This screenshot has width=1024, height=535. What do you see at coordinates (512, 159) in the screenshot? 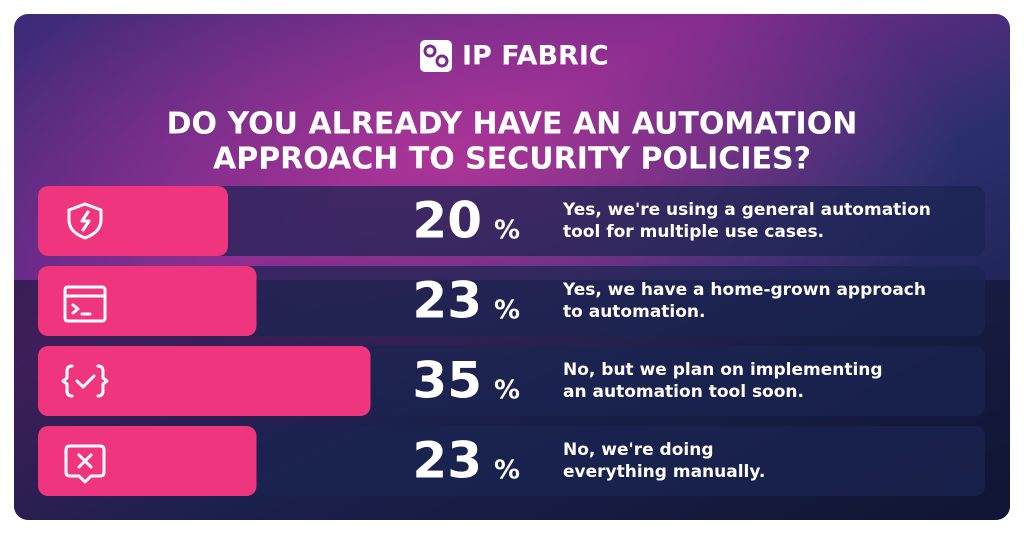
I see `chart-title: APPROACH TO SECURITY POLICIES?` at bounding box center [512, 159].